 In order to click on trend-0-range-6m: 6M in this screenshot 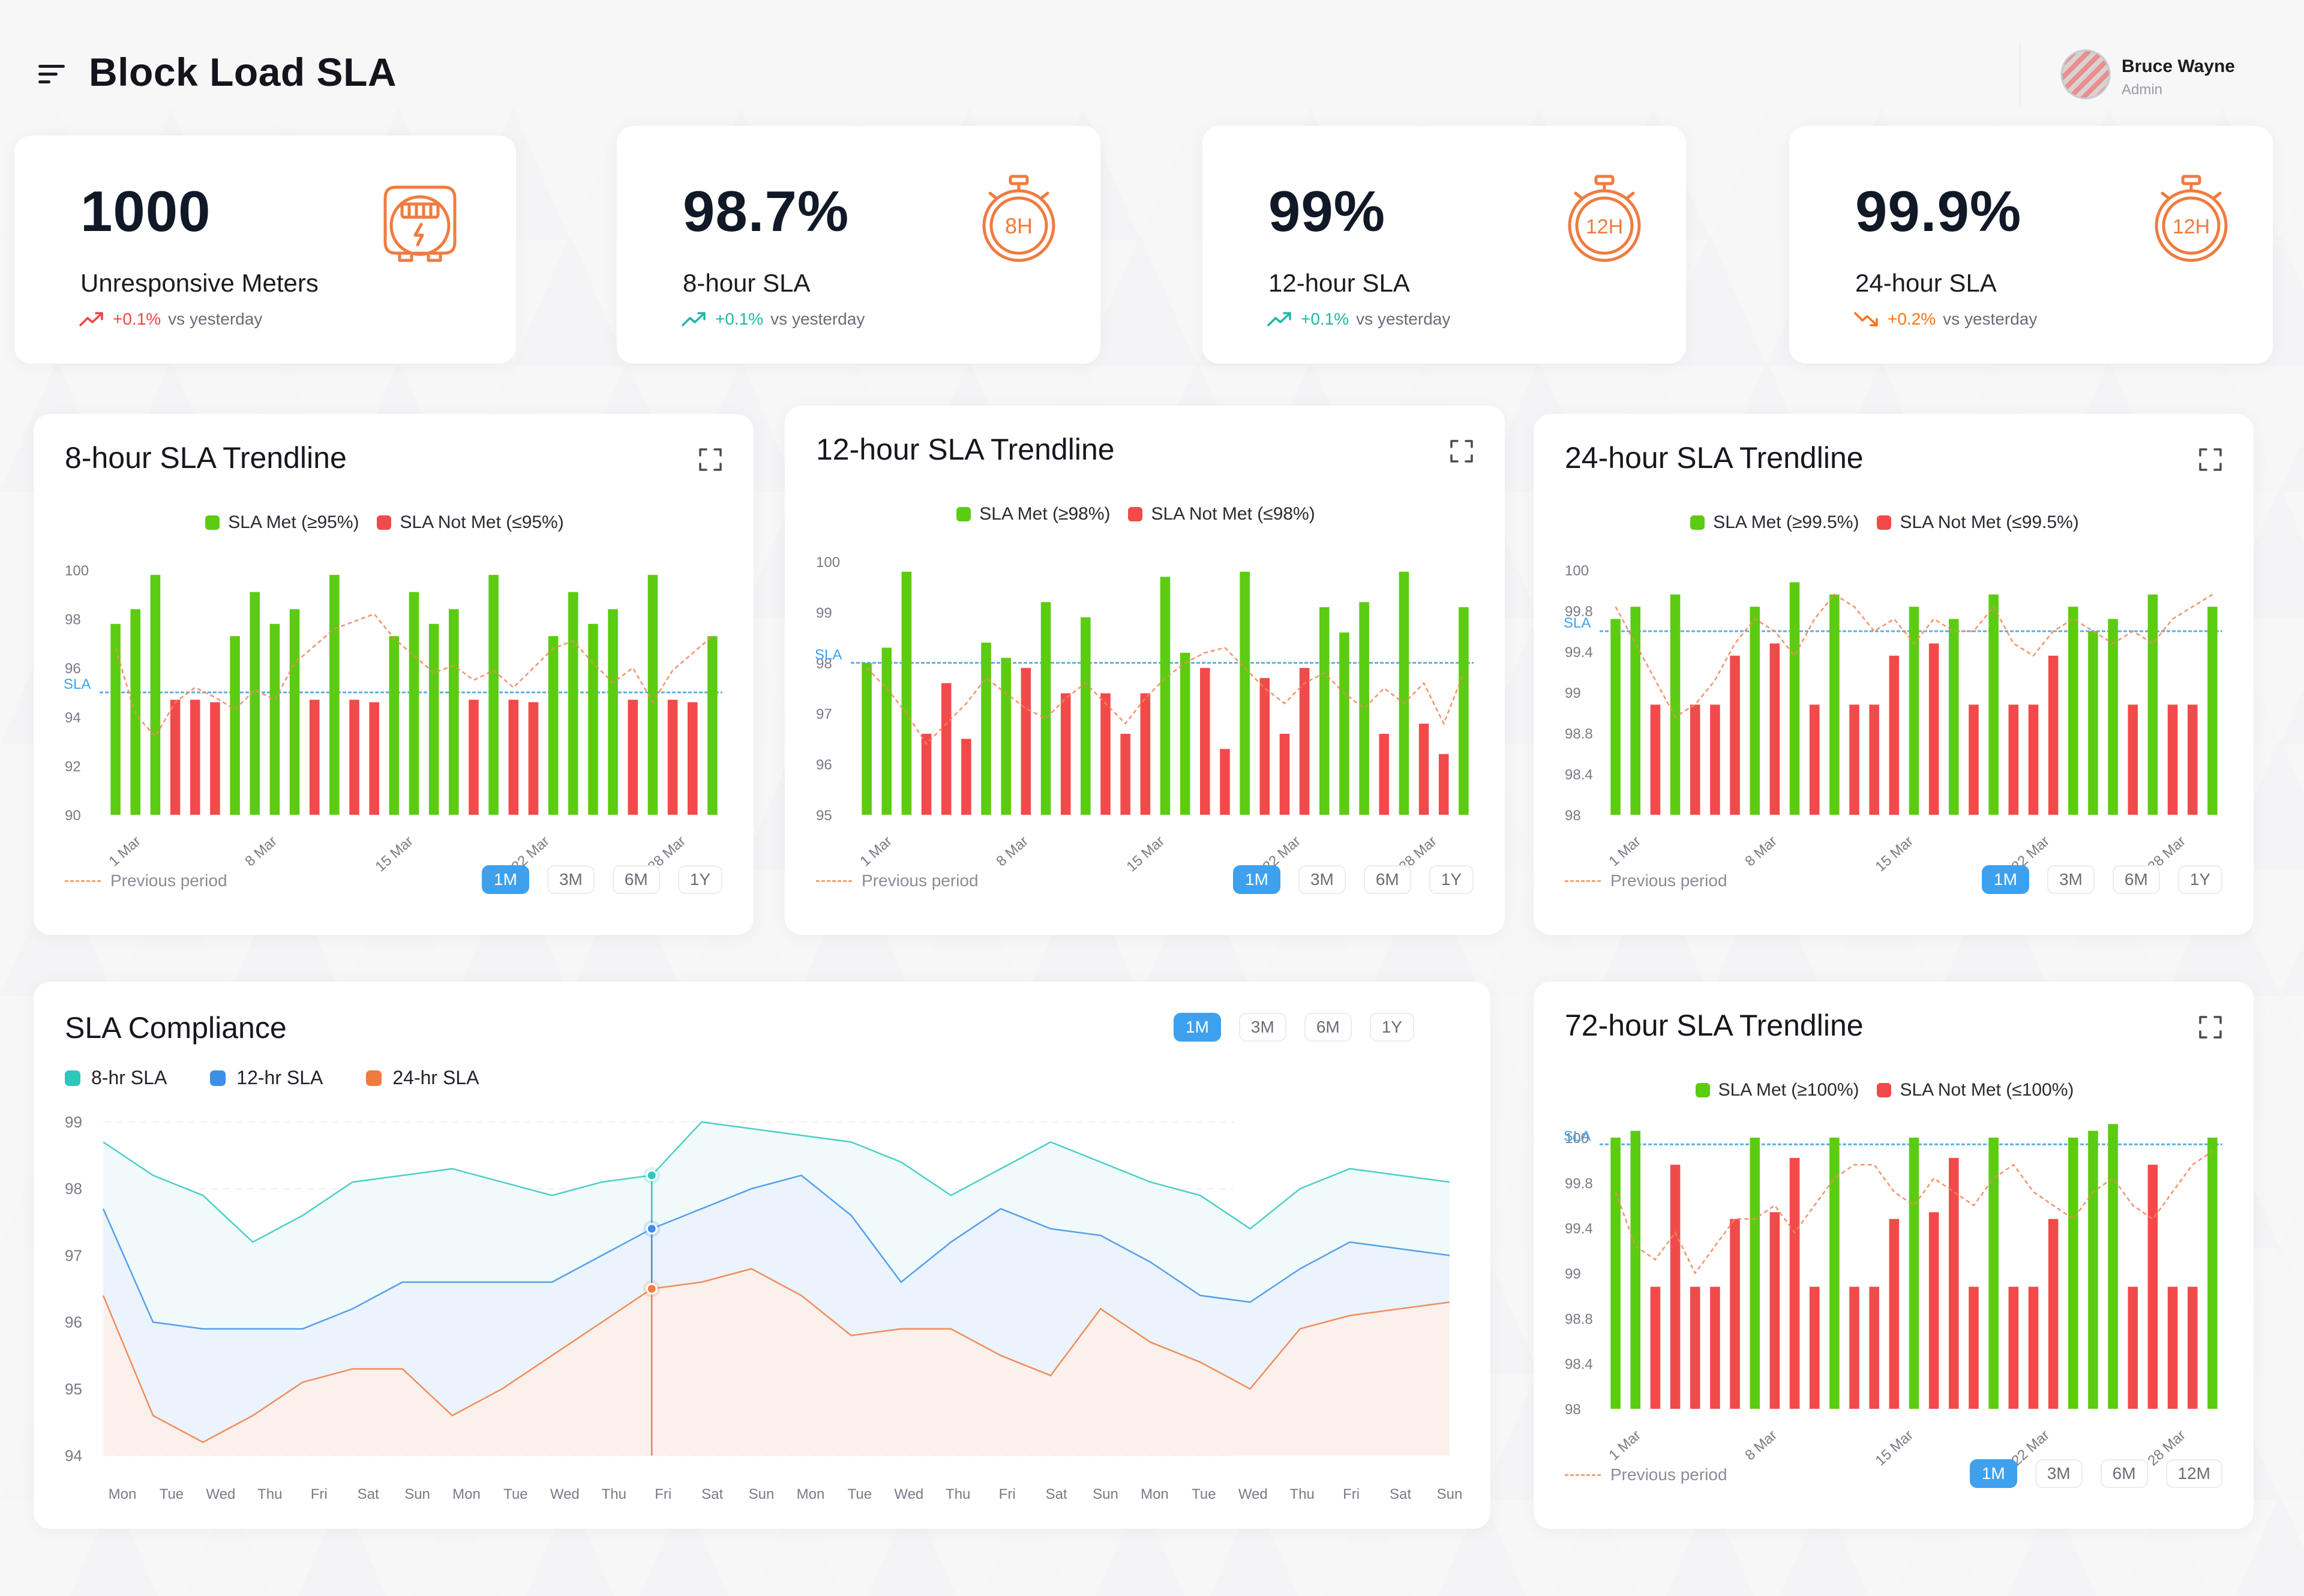, I will do `click(636, 880)`.